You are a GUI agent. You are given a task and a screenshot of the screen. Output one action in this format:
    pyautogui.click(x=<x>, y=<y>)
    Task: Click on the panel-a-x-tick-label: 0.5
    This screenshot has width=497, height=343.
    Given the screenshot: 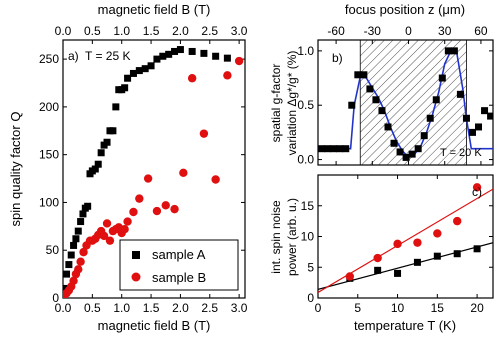 What is the action you would take?
    pyautogui.click(x=92, y=308)
    